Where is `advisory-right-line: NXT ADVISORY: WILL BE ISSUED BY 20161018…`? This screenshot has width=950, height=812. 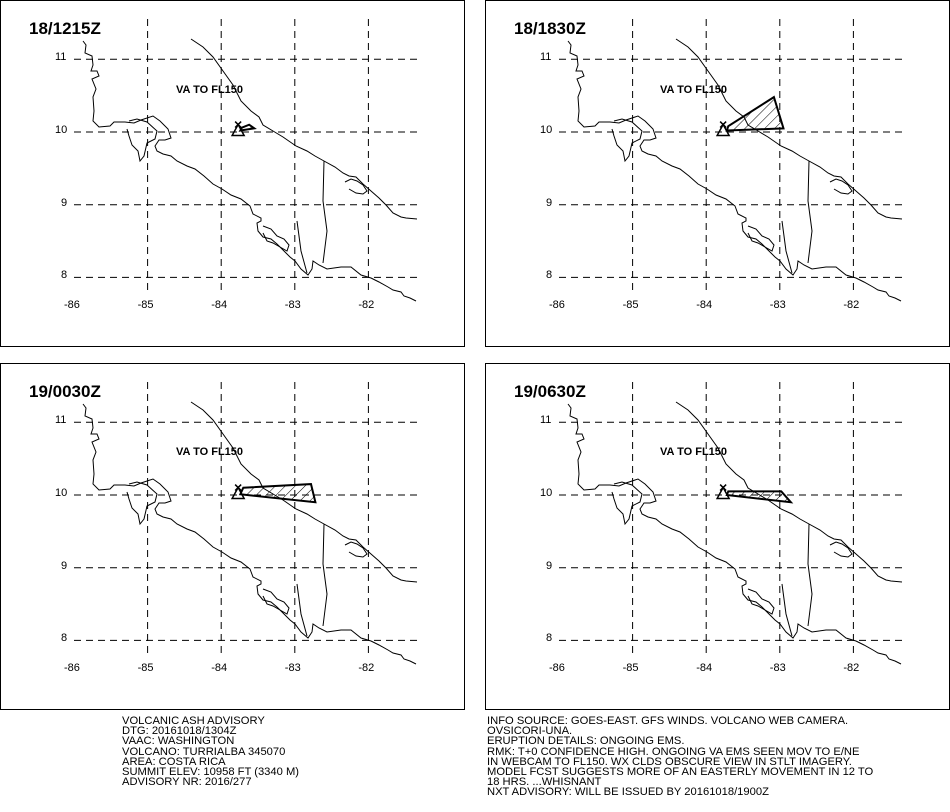
advisory-right-line: NXT ADVISORY: WILL BE ISSUED BY 20161018… is located at coordinates (628, 792).